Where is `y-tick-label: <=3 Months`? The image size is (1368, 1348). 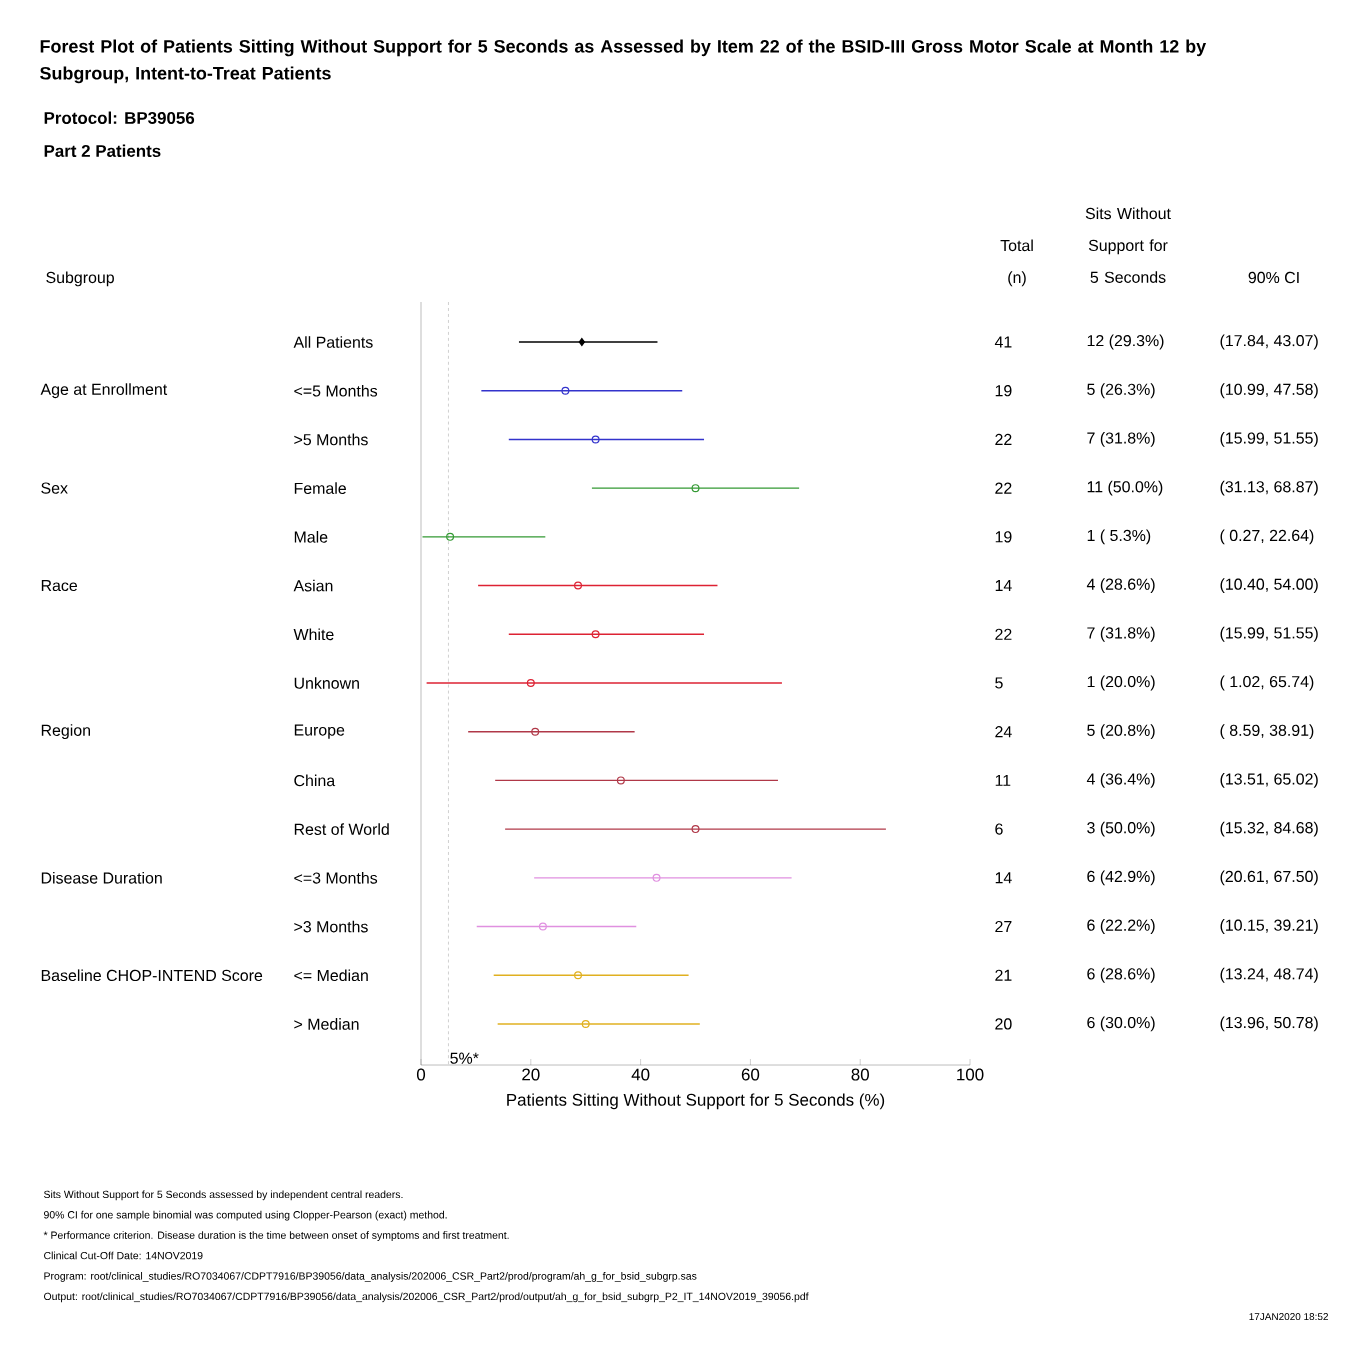
y-tick-label: <=3 Months is located at coordinates (336, 877).